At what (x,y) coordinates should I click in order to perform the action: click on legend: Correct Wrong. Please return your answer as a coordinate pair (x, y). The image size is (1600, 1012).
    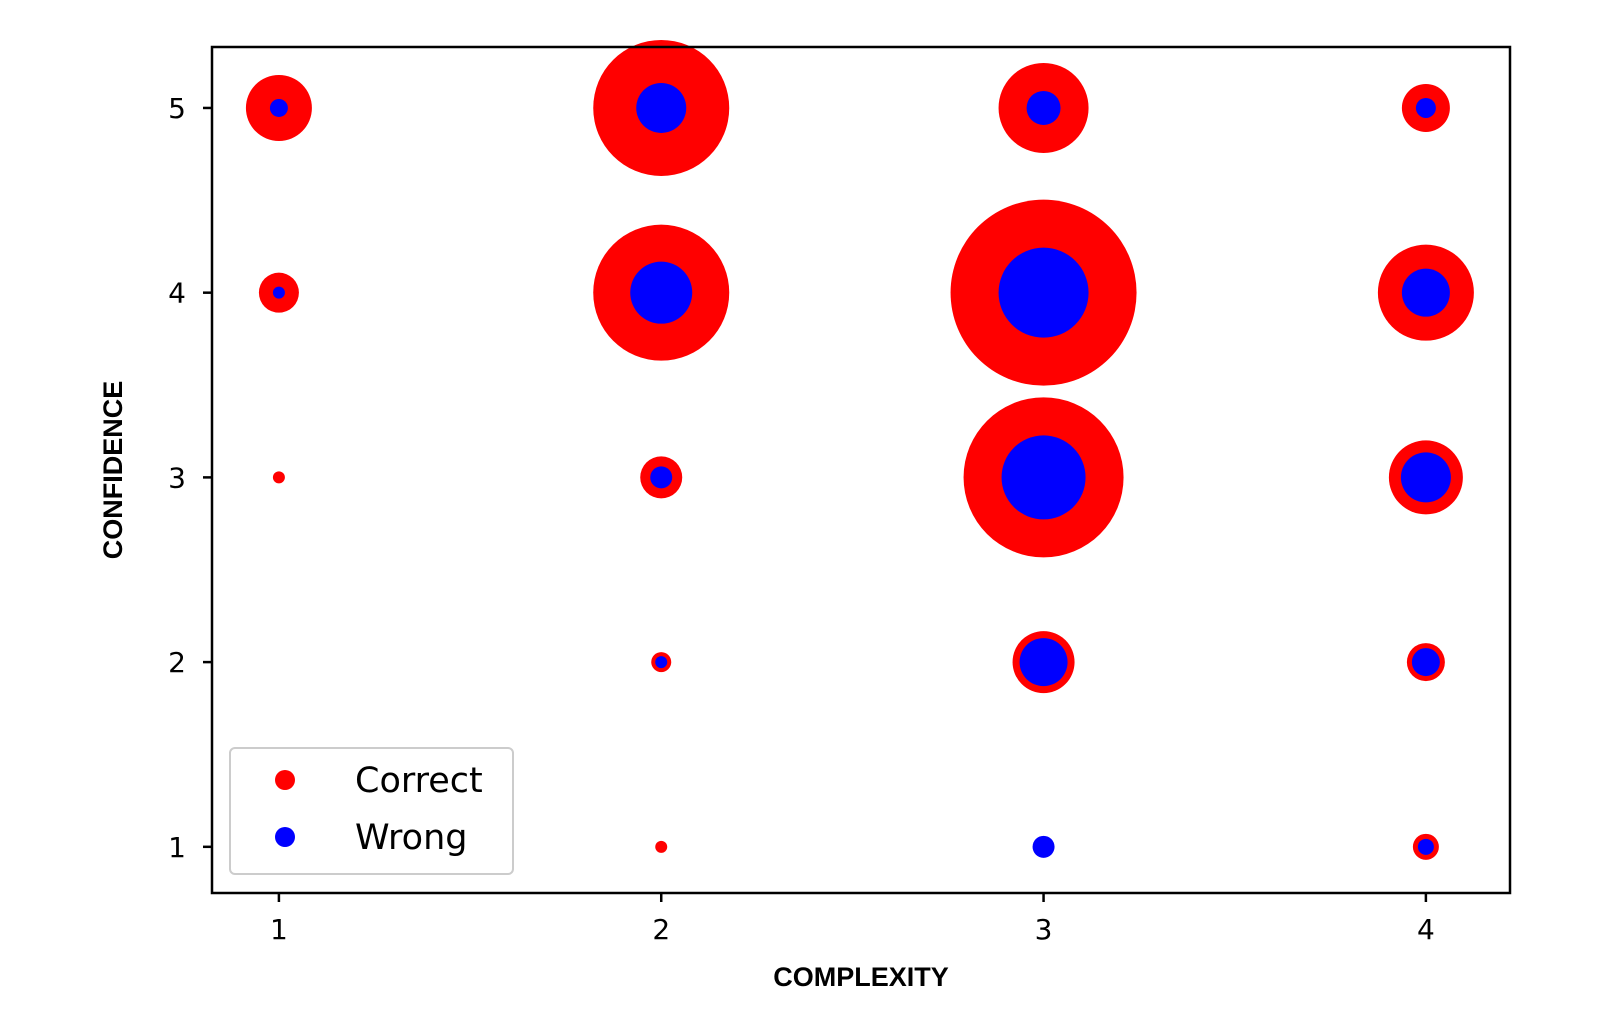
    Looking at the image, I should click on (371, 811).